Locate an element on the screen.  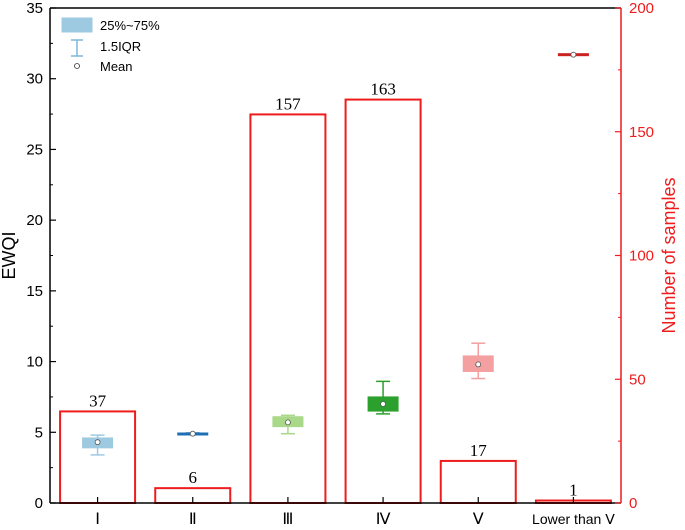
x-category-label: Ⅱ is located at coordinates (193, 519).